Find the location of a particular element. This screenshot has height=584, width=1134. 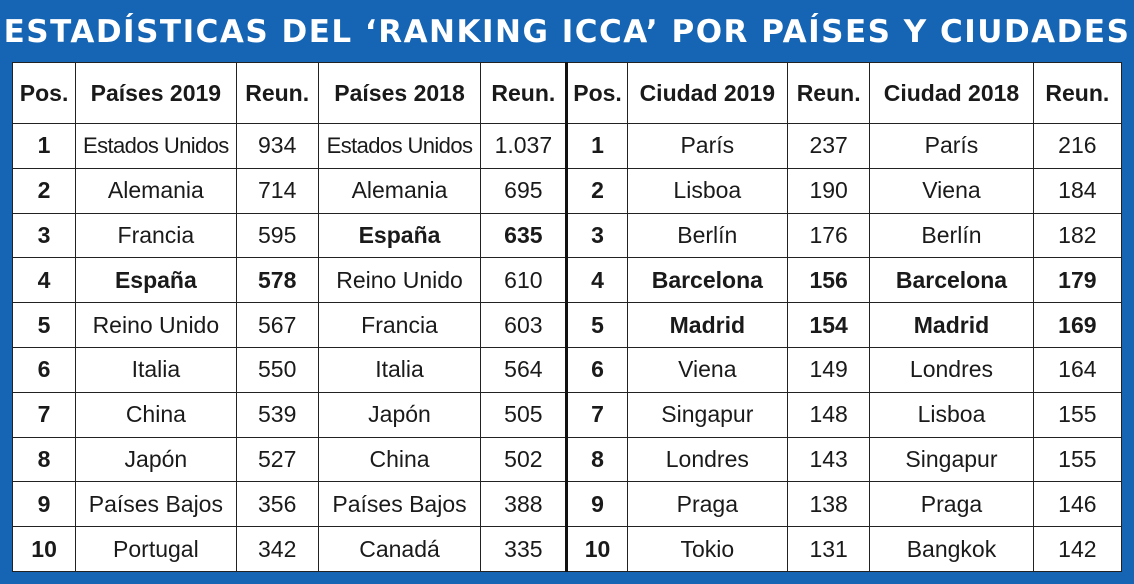

country-2019-cell: China is located at coordinates (156, 414).